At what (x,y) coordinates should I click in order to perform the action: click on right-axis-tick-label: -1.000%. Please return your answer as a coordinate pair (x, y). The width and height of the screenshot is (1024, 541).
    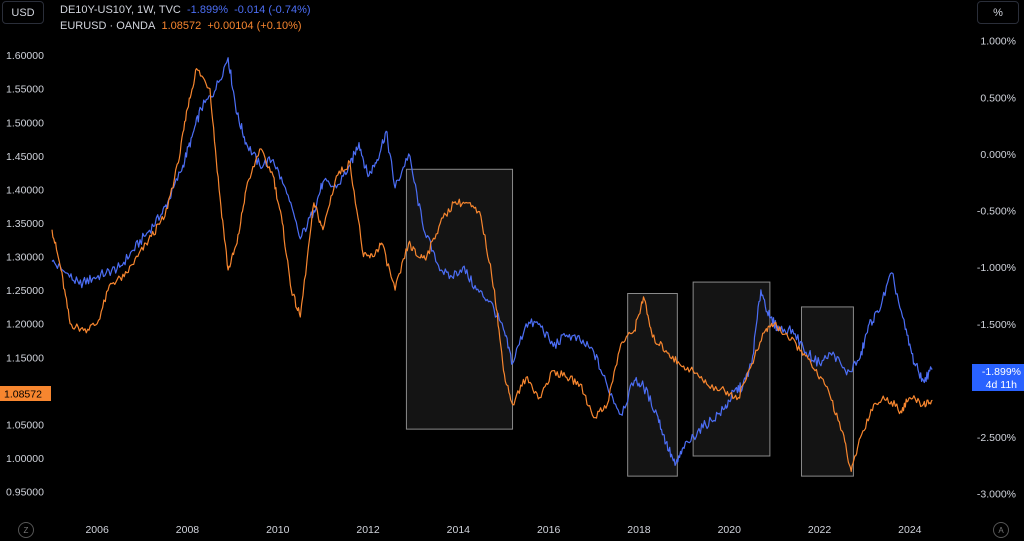
    Looking at the image, I should click on (996, 268).